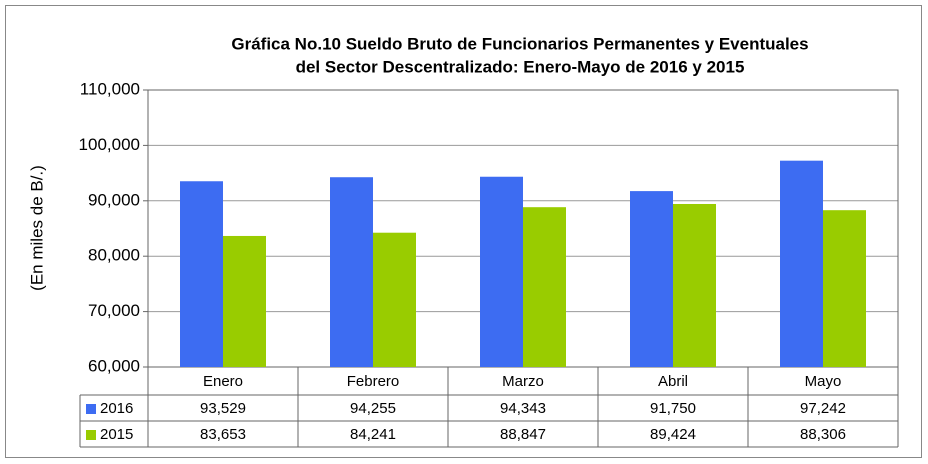 Image resolution: width=928 pixels, height=464 pixels. Describe the element at coordinates (114, 365) in the screenshot. I see `y-tick-label: 60,000` at that location.